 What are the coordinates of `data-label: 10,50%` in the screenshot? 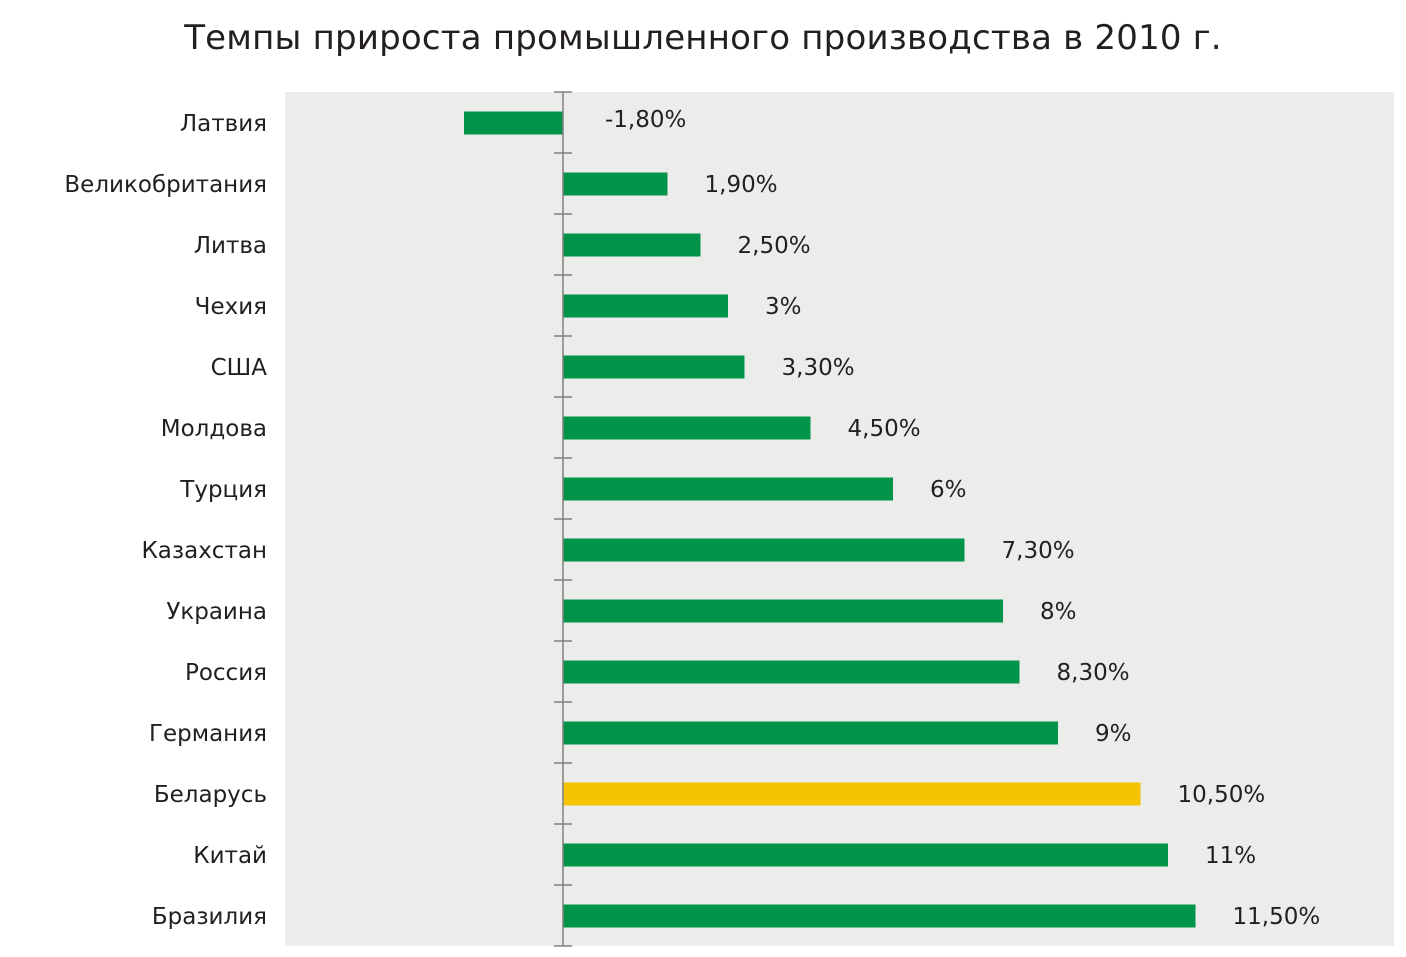 It's located at (1222, 795).